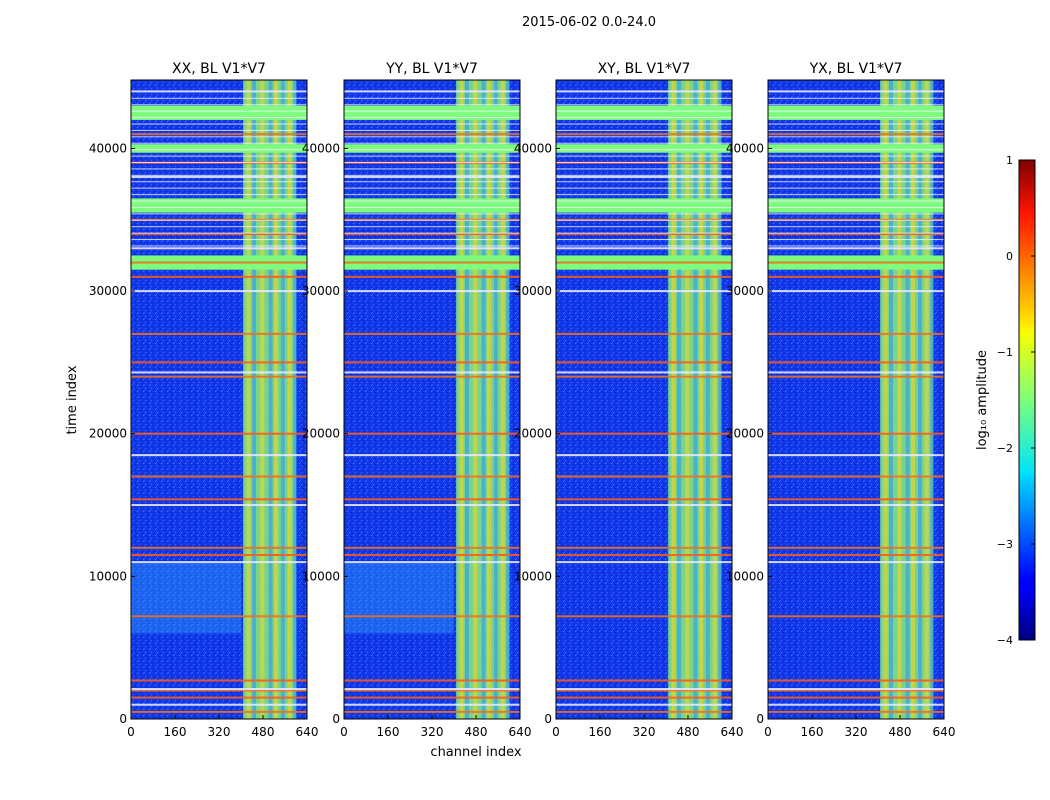 This screenshot has height=800, width=1050. Describe the element at coordinates (900, 732) in the screenshot. I see `x-tick-label: 480` at that location.